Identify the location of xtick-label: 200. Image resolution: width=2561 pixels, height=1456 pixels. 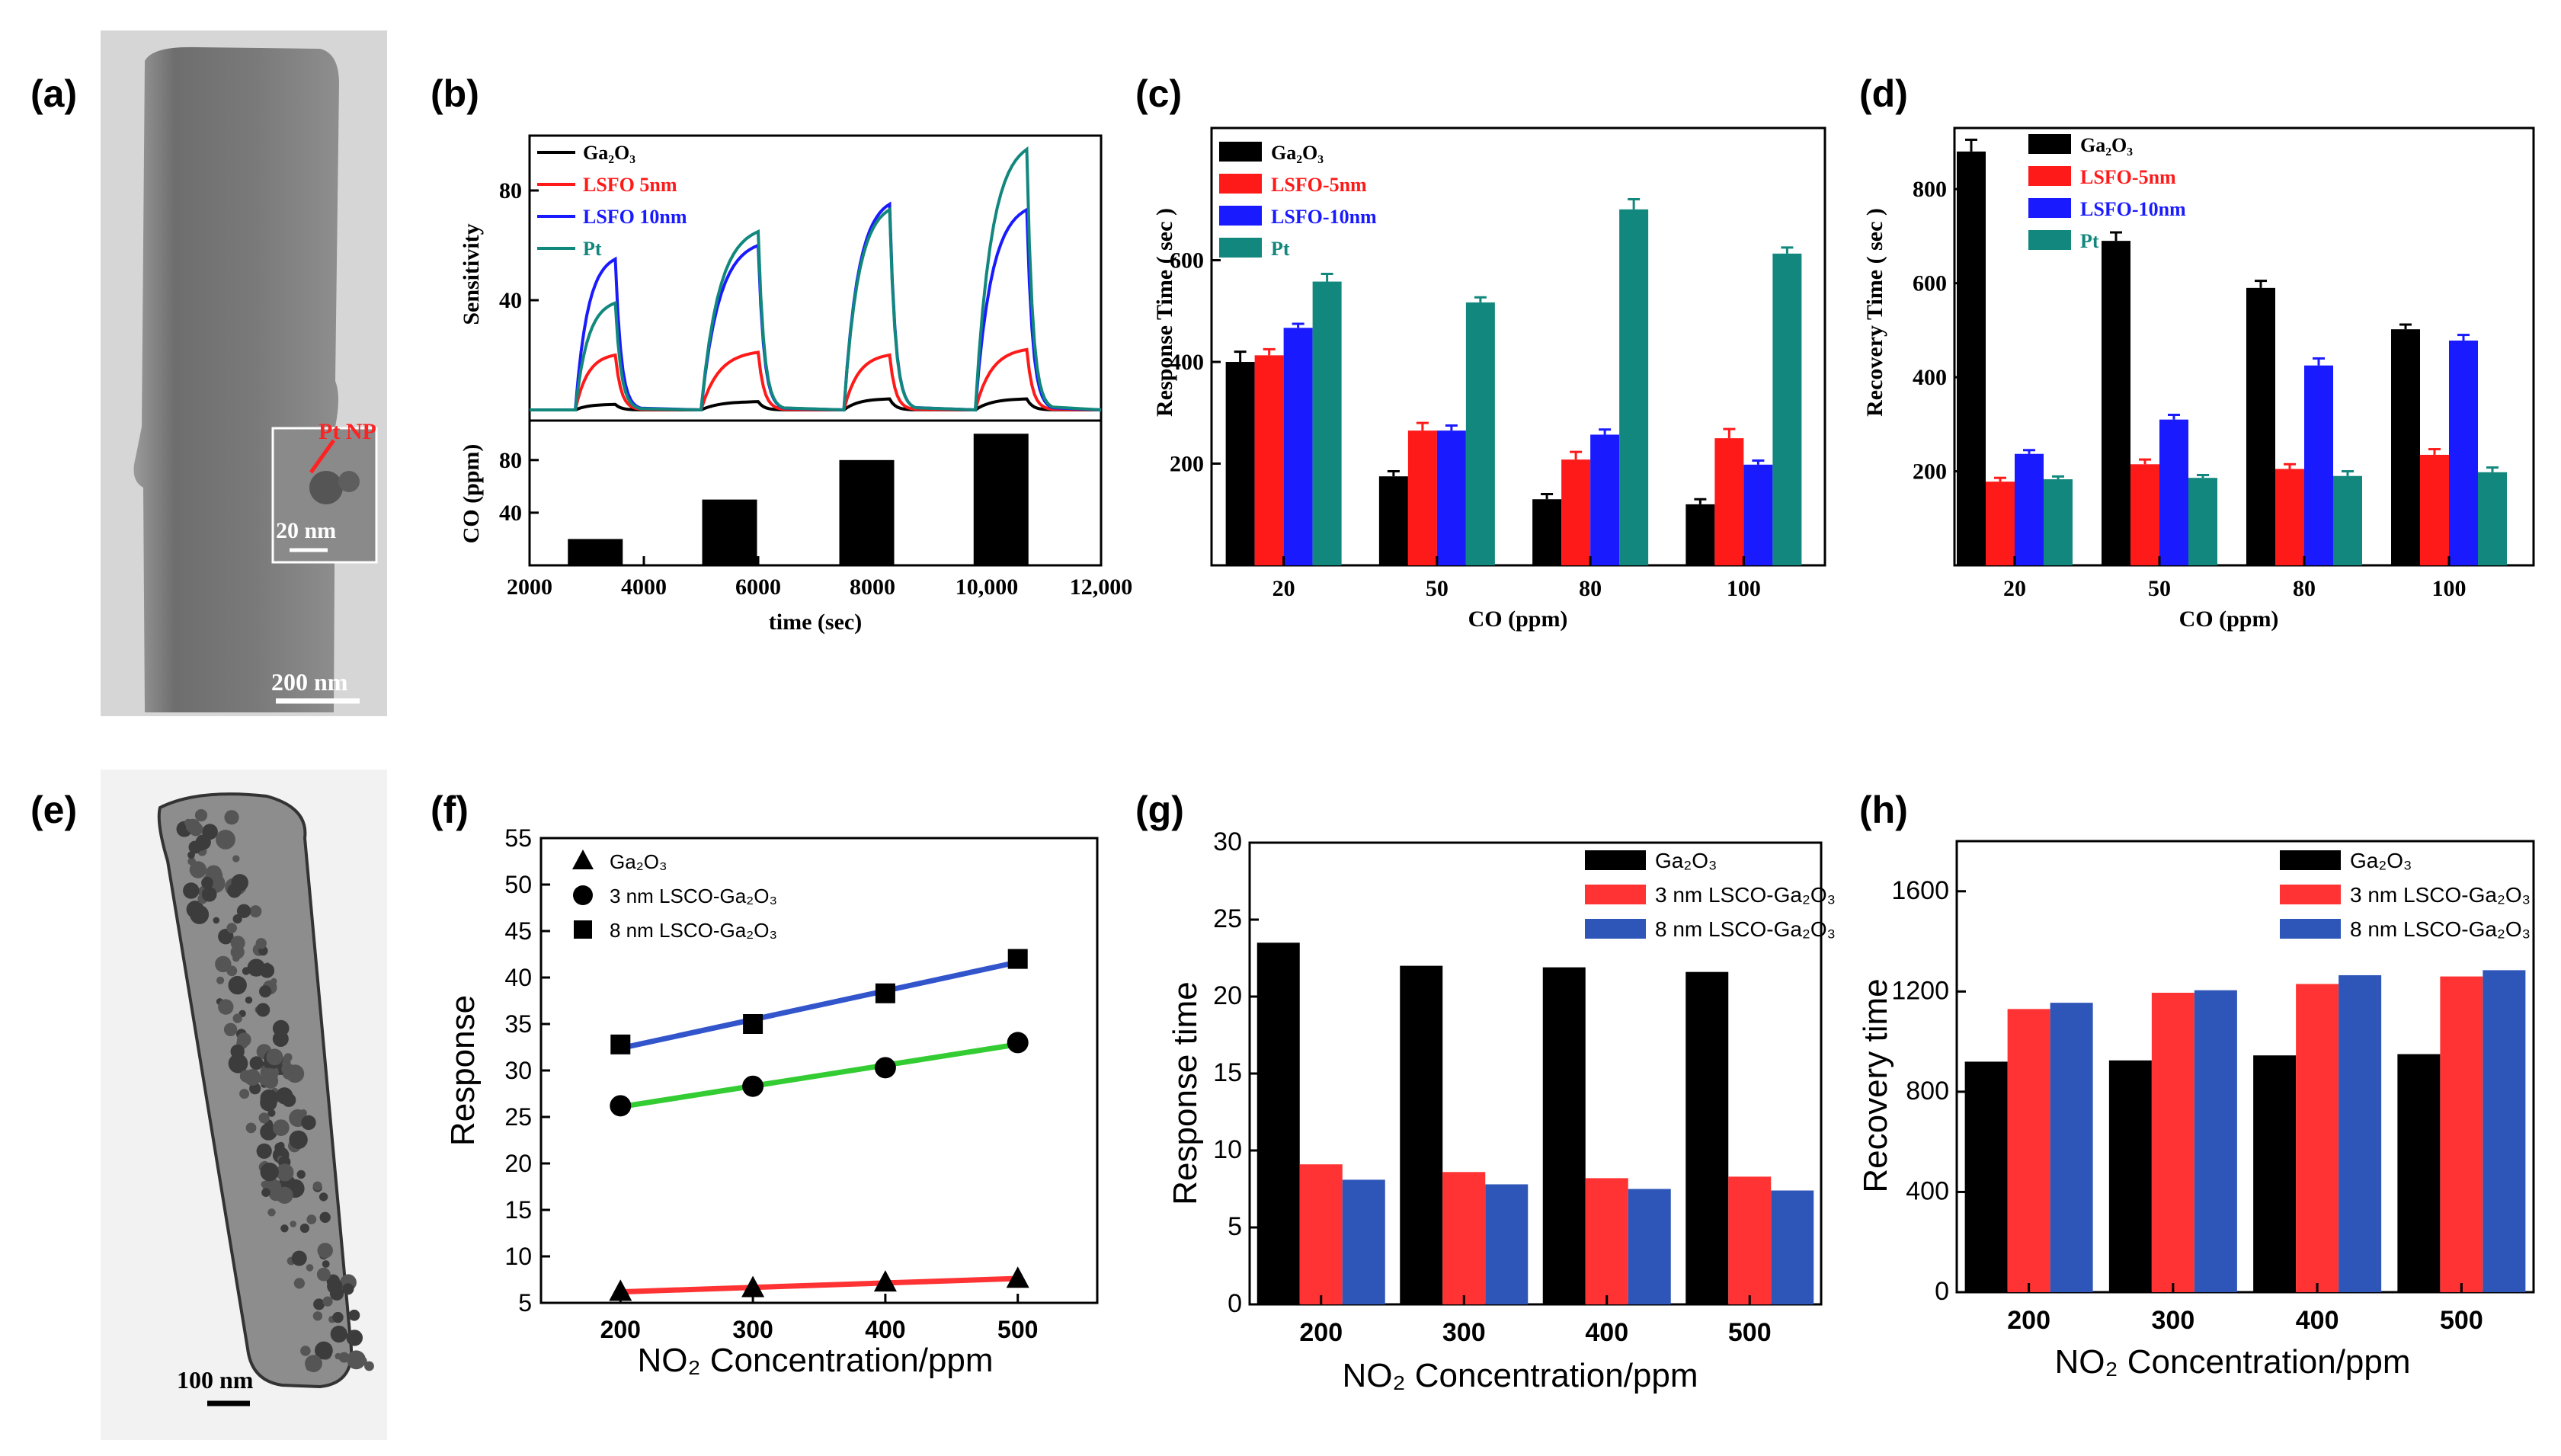
(1321, 1332).